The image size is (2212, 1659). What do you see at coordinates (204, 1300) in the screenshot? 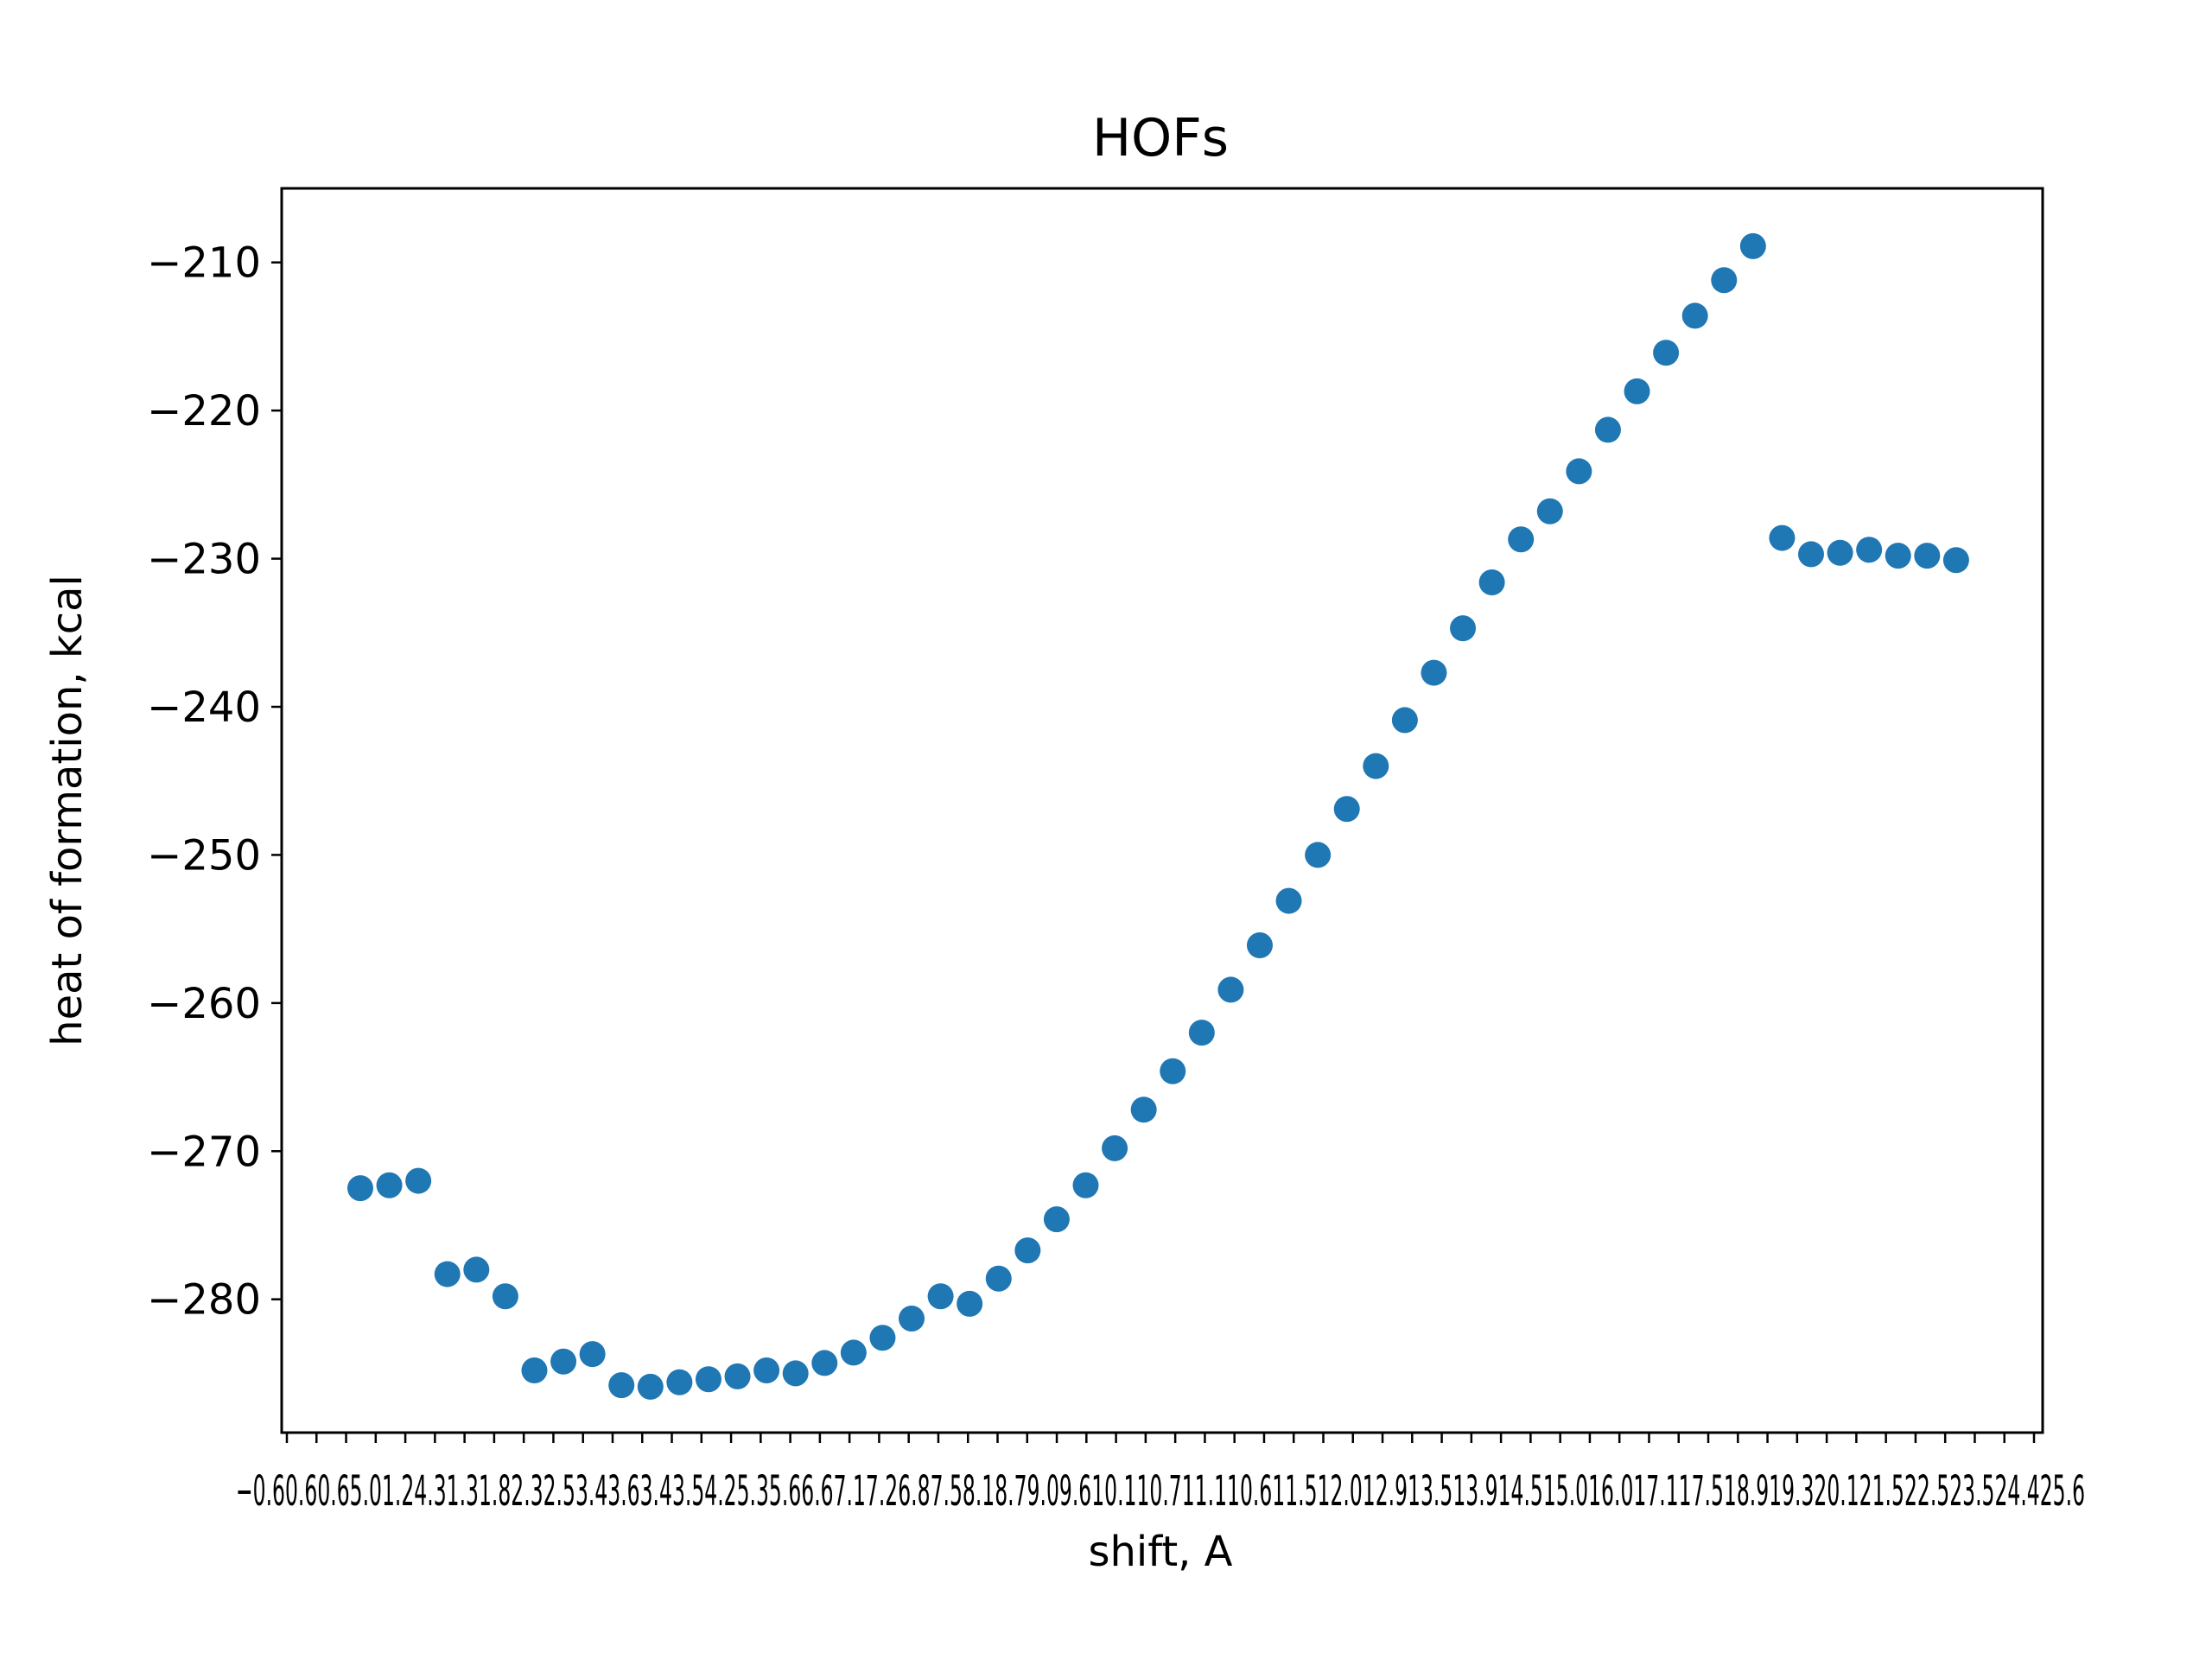
I see `y-tick-label: −280` at bounding box center [204, 1300].